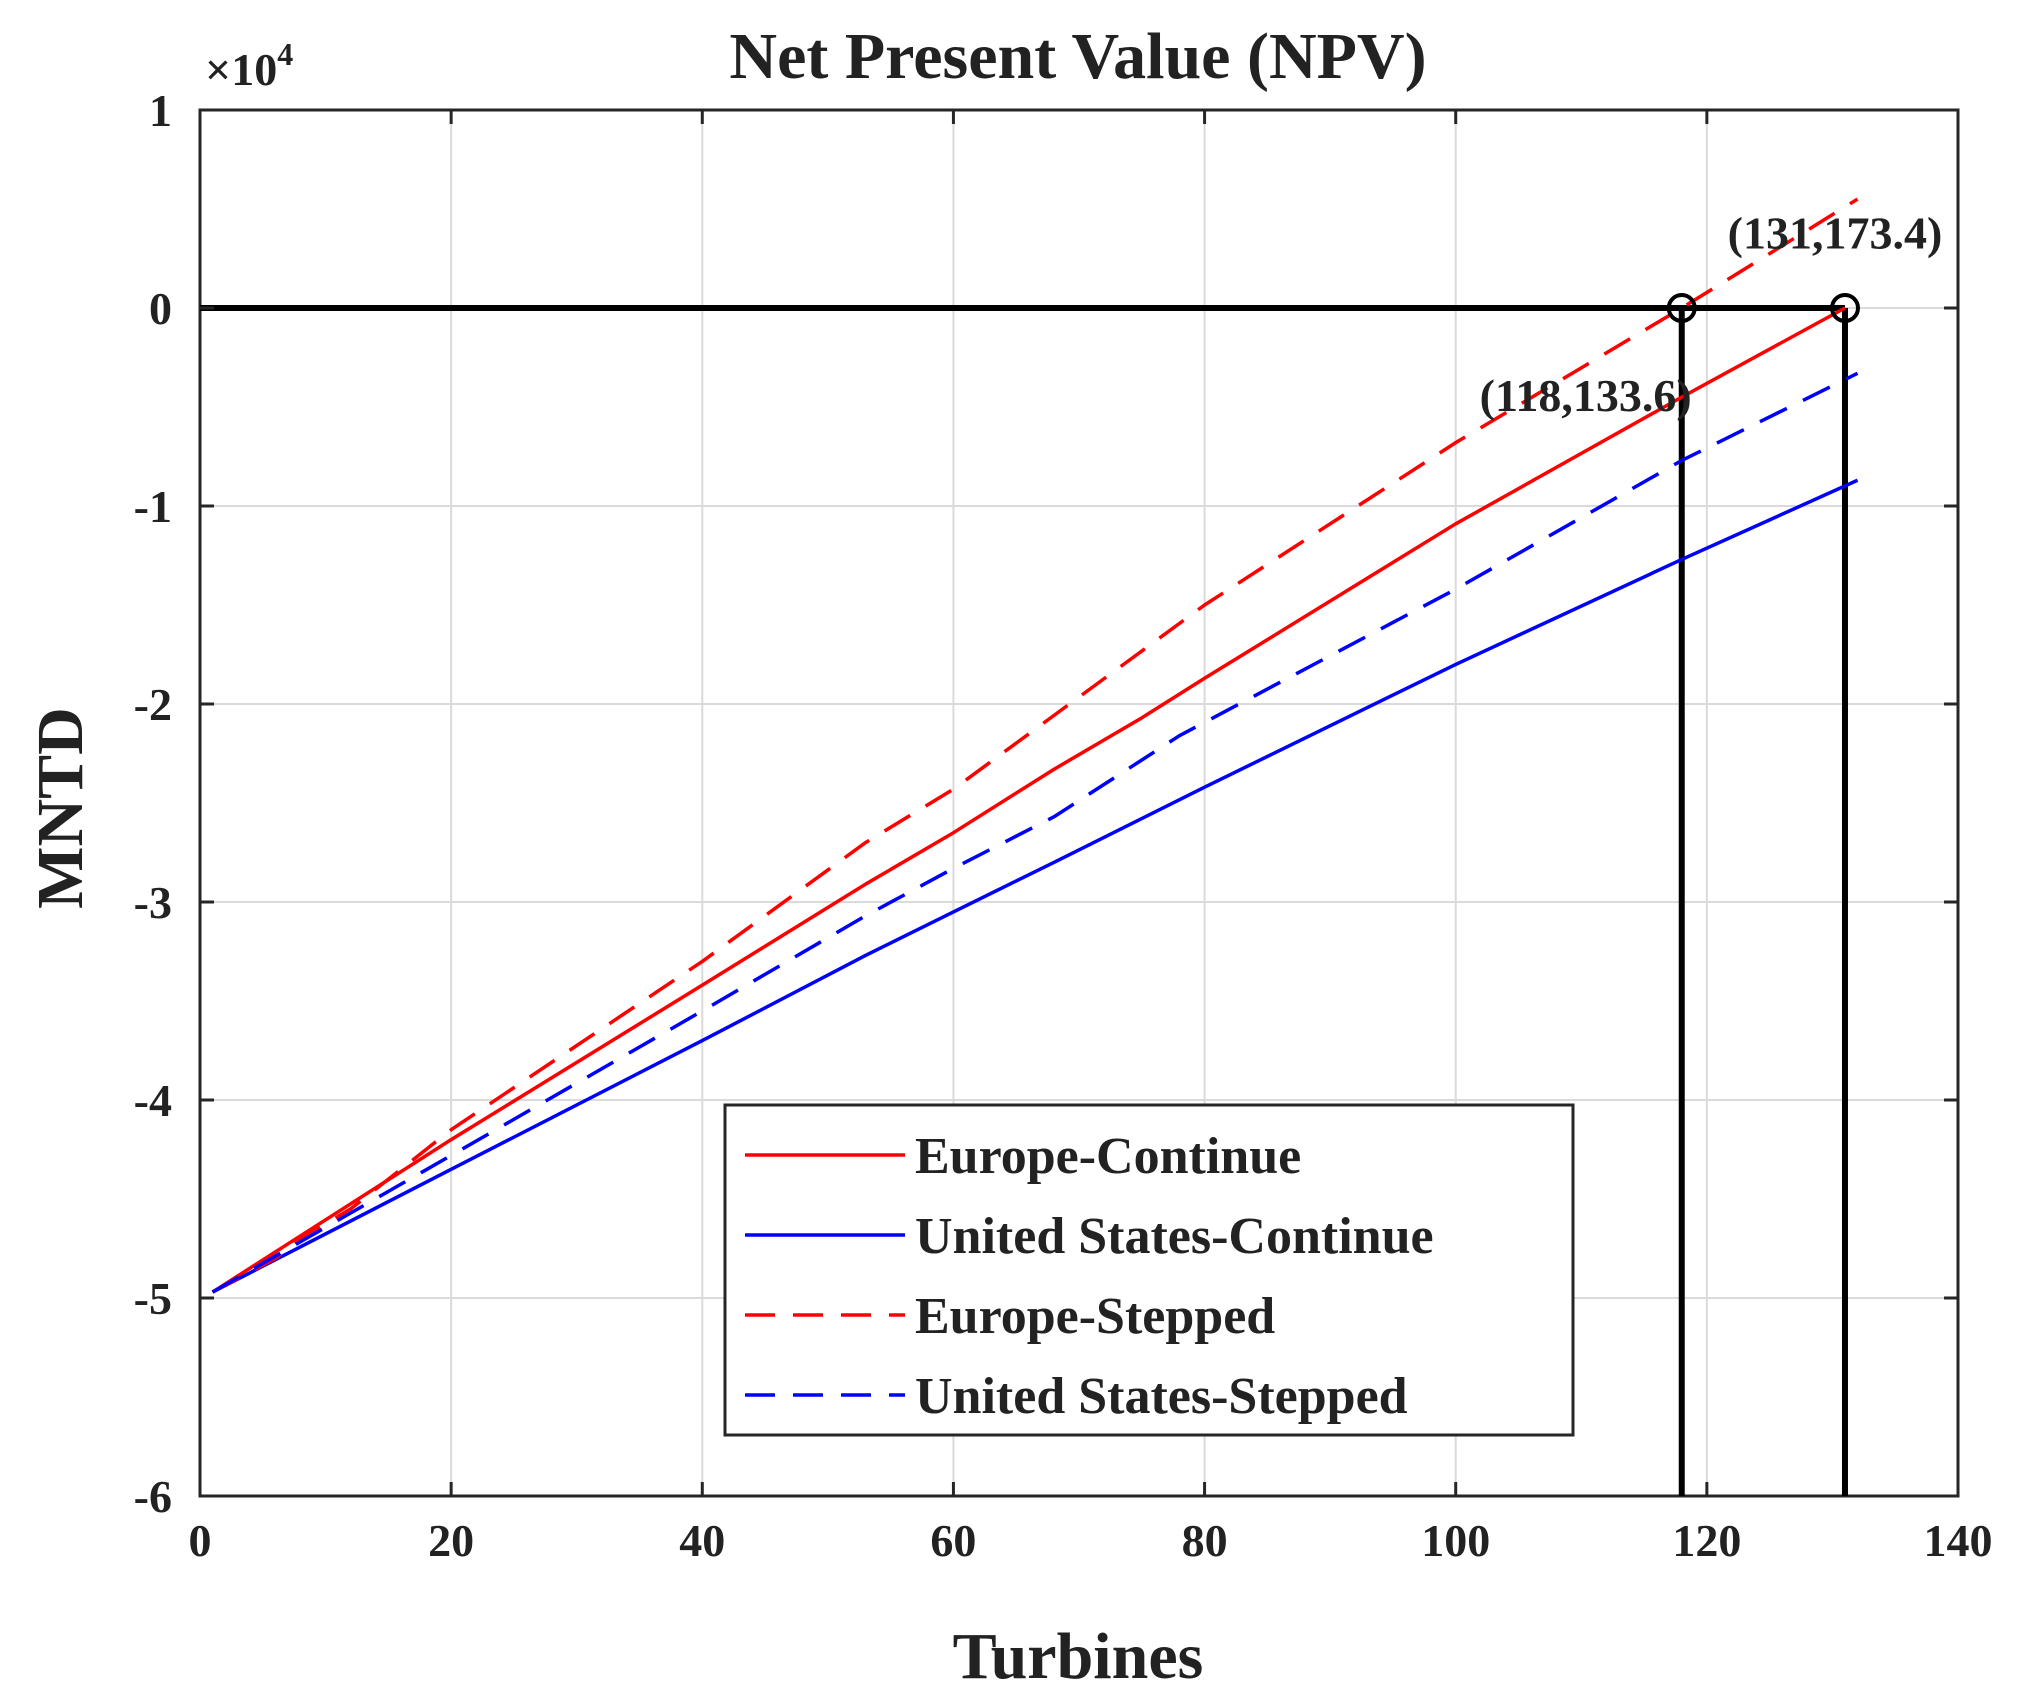  Describe the element at coordinates (1108, 1156) in the screenshot. I see `legend-label: Europe-Continue` at that location.